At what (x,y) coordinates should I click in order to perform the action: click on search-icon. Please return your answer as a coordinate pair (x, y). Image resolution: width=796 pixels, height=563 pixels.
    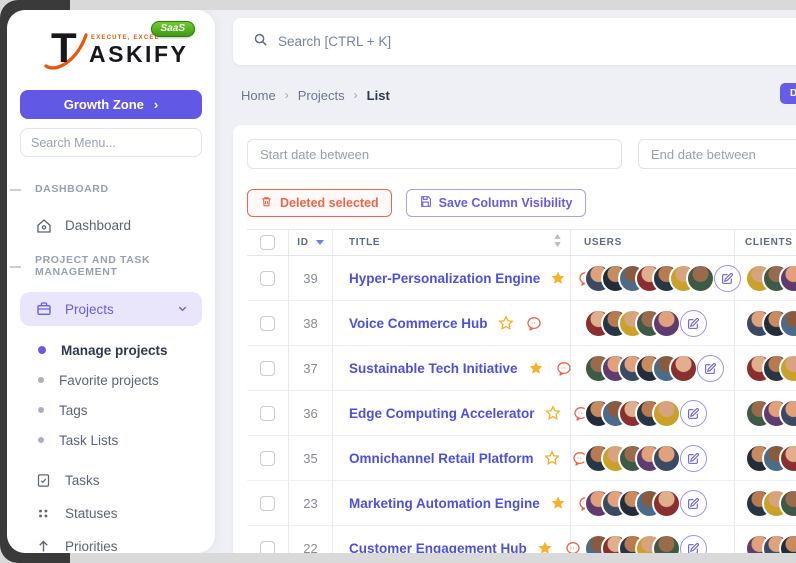
    Looking at the image, I should click on (260, 42).